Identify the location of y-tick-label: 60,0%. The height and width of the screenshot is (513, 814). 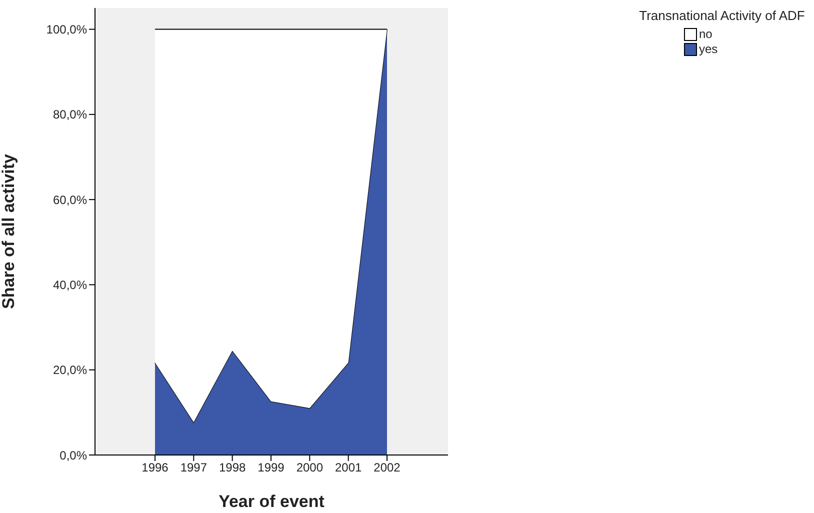
(70, 199).